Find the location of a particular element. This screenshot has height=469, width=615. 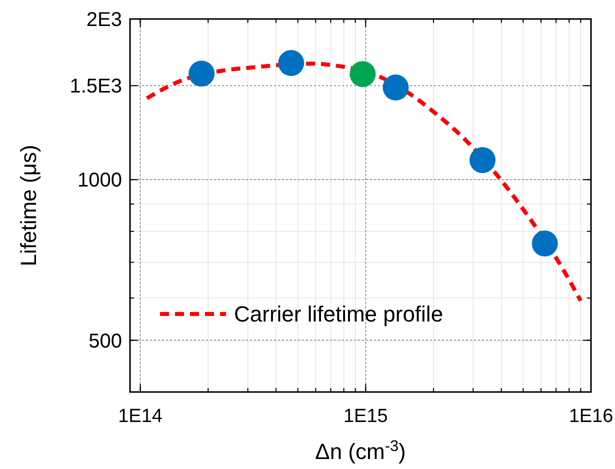

y-axis-title: Lifetime (μs) is located at coordinates (28, 205).